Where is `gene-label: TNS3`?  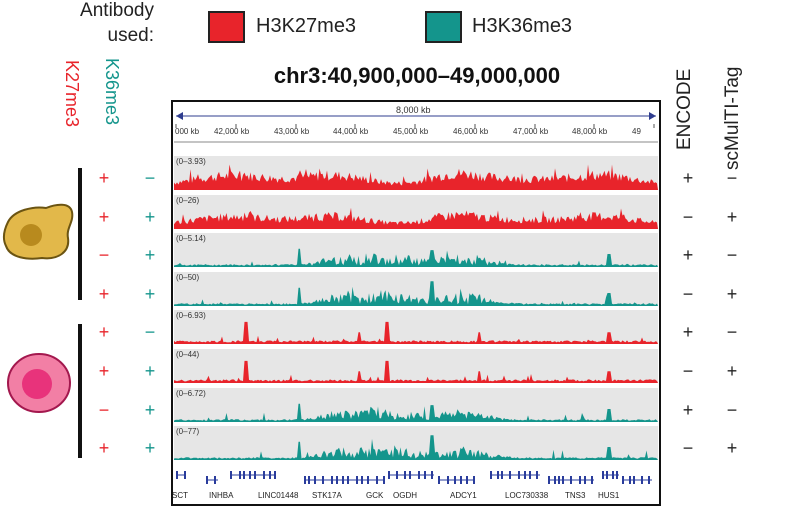
gene-label: TNS3 is located at coordinates (575, 495).